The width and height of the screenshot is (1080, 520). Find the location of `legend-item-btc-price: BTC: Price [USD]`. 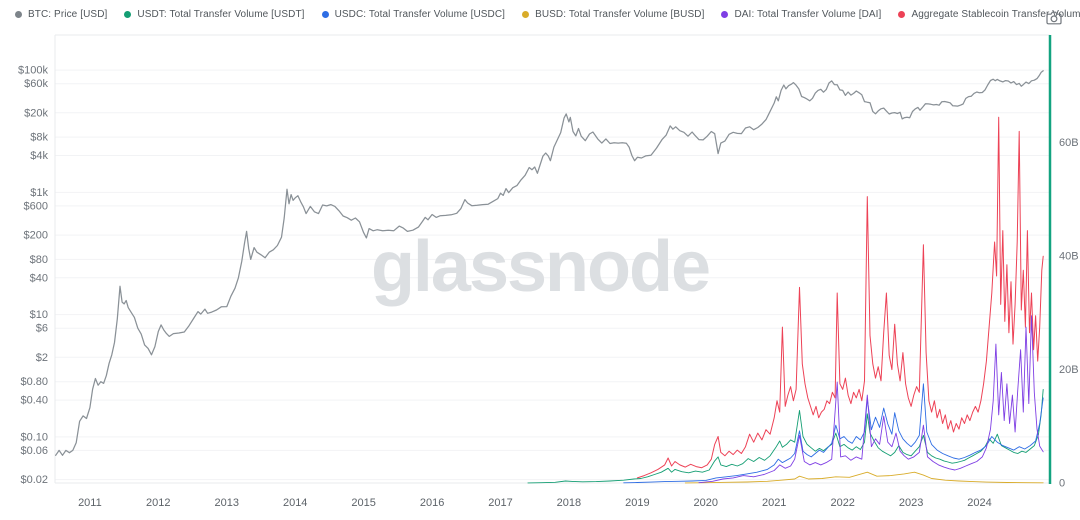

legend-item-btc-price: BTC: Price [USD] is located at coordinates (61, 14).